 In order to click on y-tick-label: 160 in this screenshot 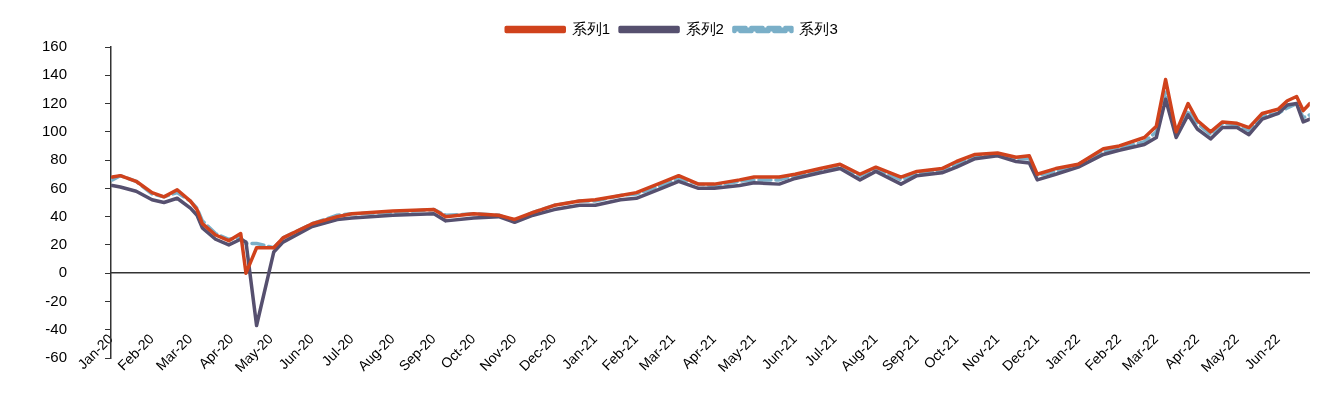, I will do `click(55, 46)`.